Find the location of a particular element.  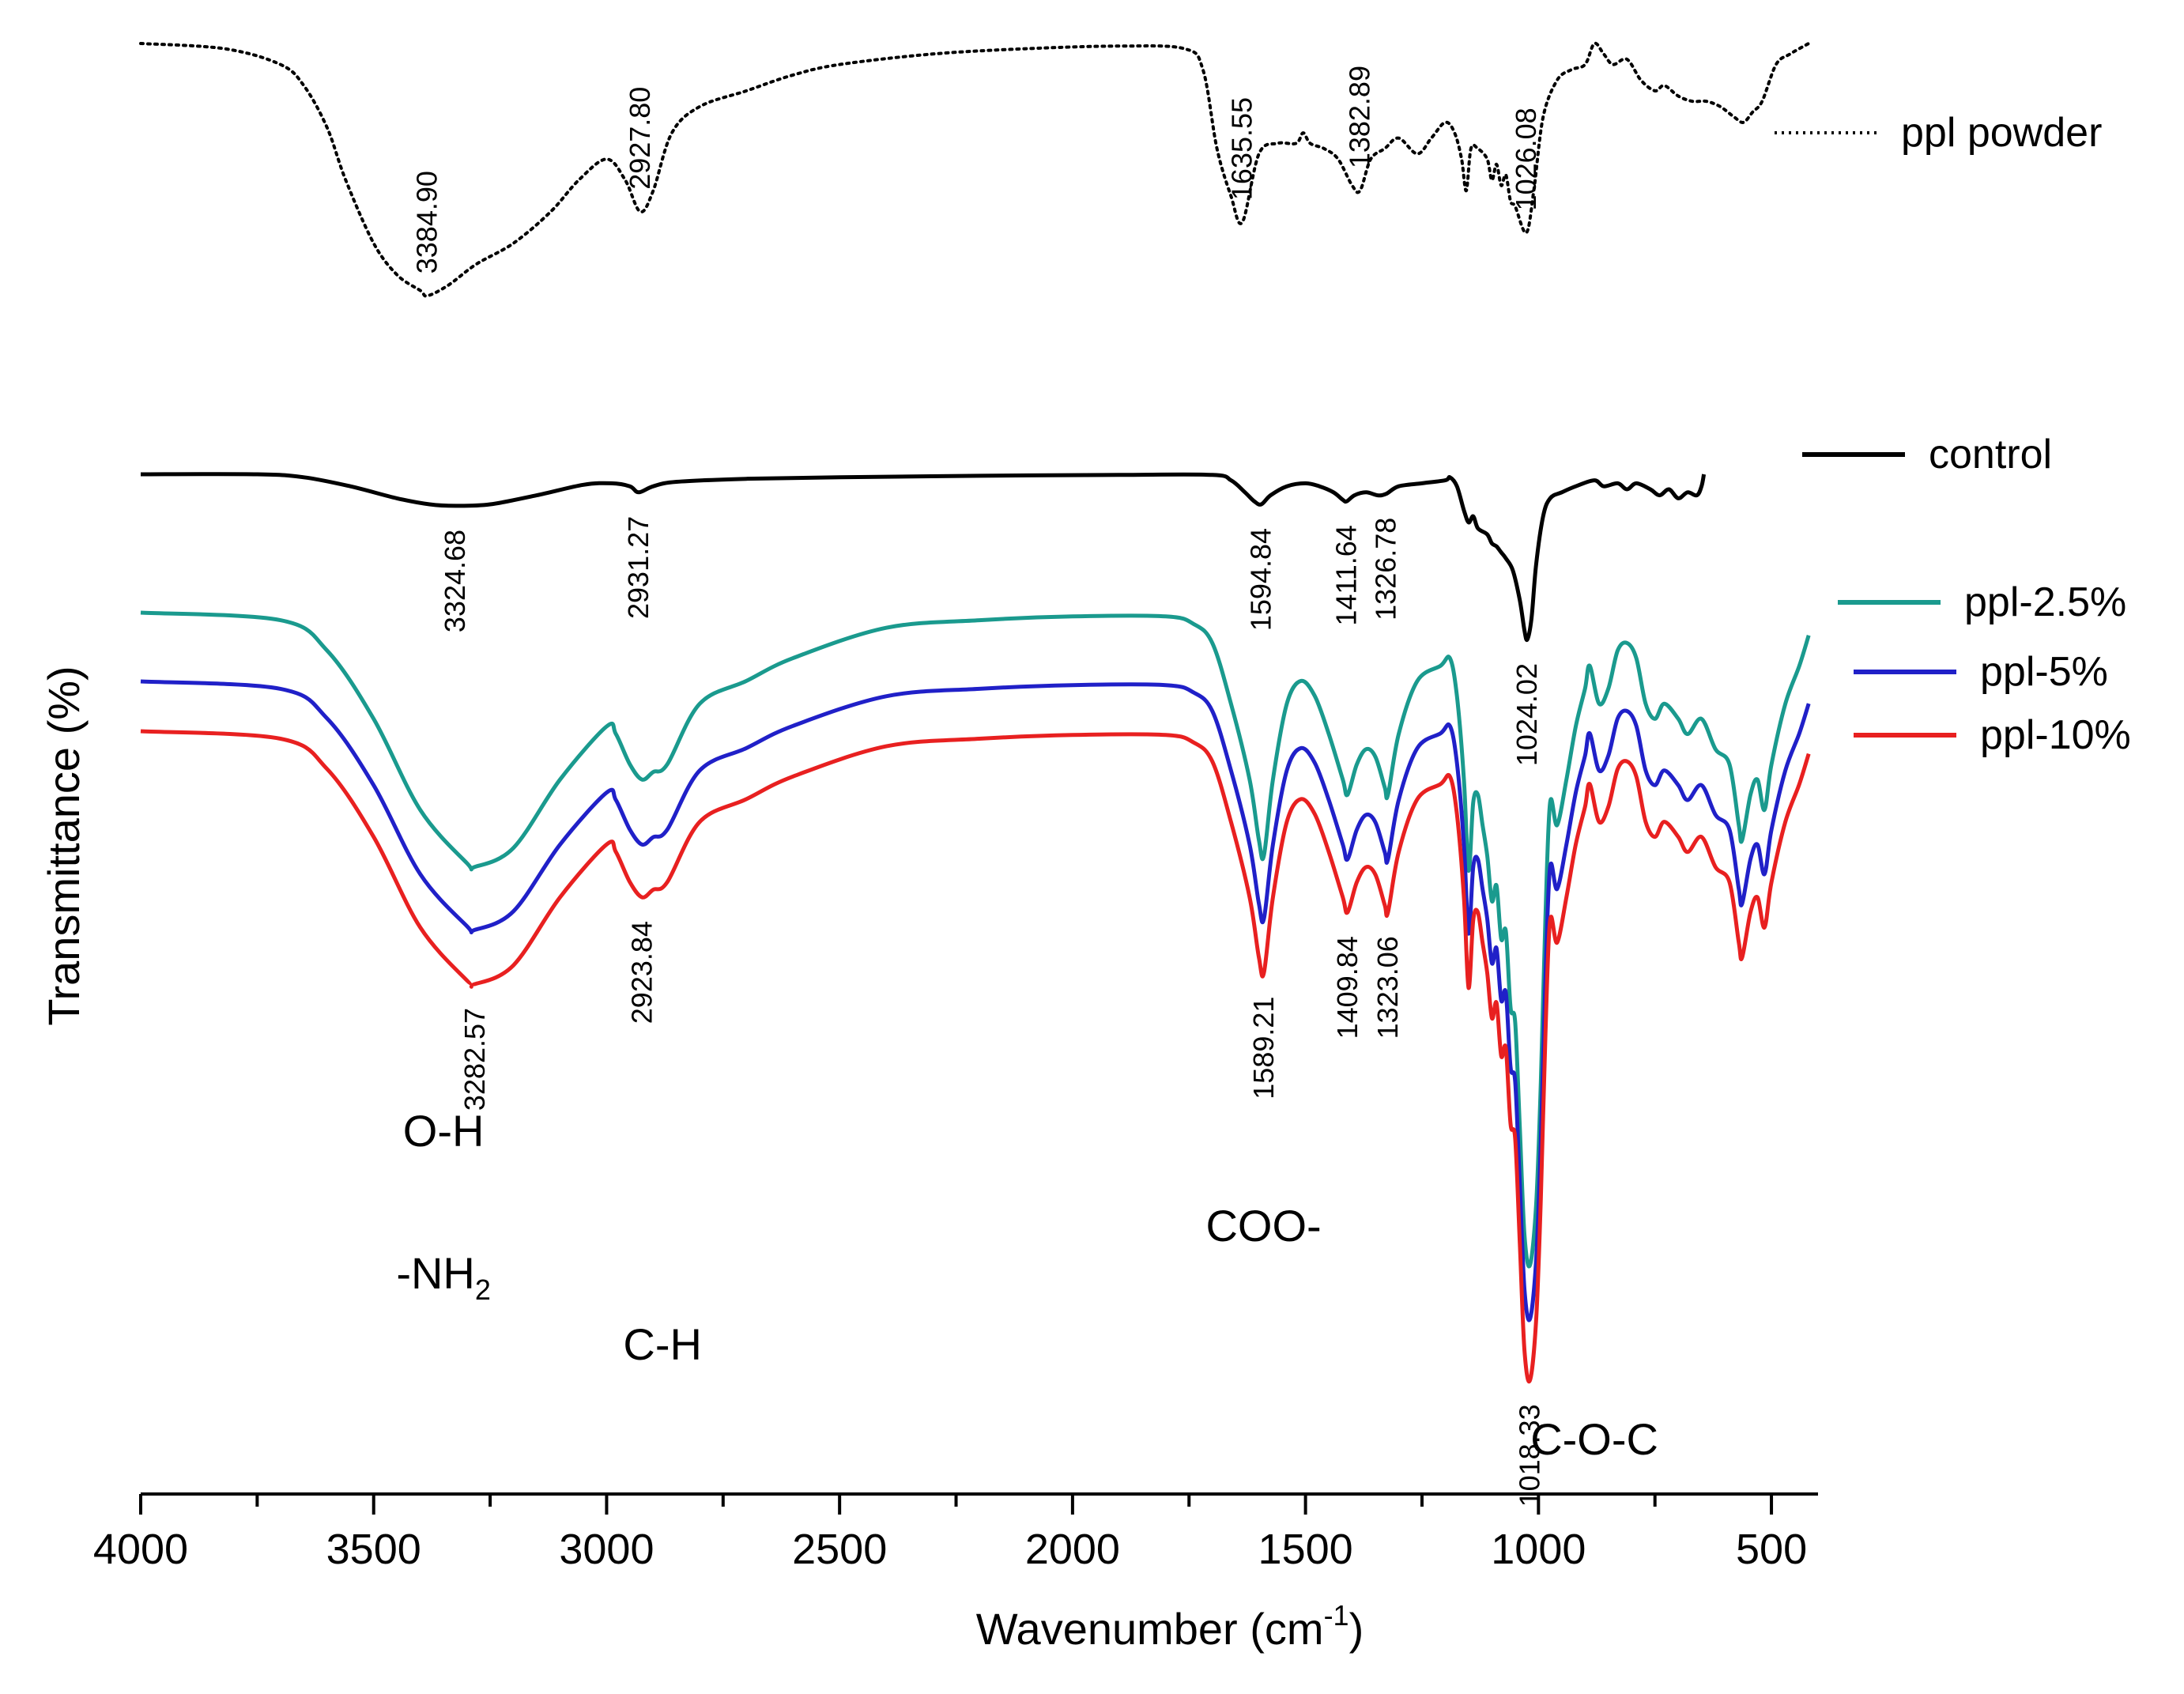

band-annotation-text: -NH is located at coordinates (435, 1273).